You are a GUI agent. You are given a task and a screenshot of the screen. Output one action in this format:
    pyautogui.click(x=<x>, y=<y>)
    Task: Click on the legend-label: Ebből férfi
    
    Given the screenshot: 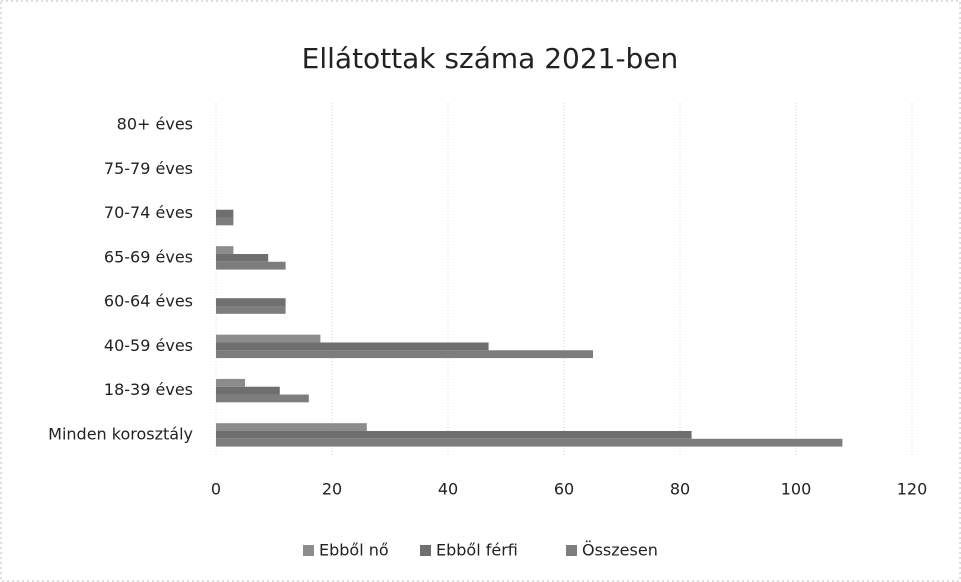 What is the action you would take?
    pyautogui.click(x=477, y=550)
    